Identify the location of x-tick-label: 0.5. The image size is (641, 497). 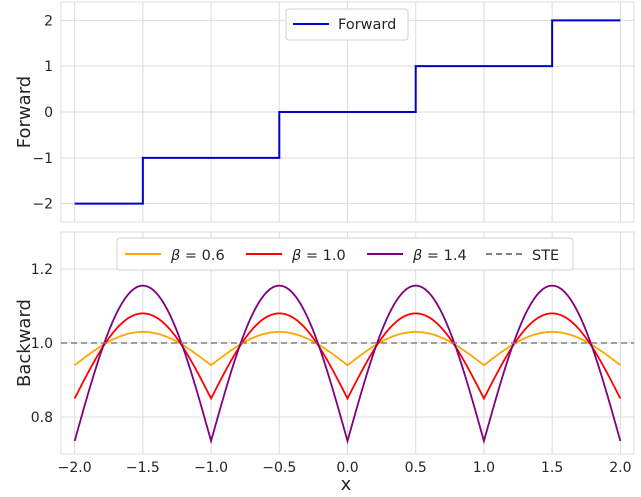
(416, 468).